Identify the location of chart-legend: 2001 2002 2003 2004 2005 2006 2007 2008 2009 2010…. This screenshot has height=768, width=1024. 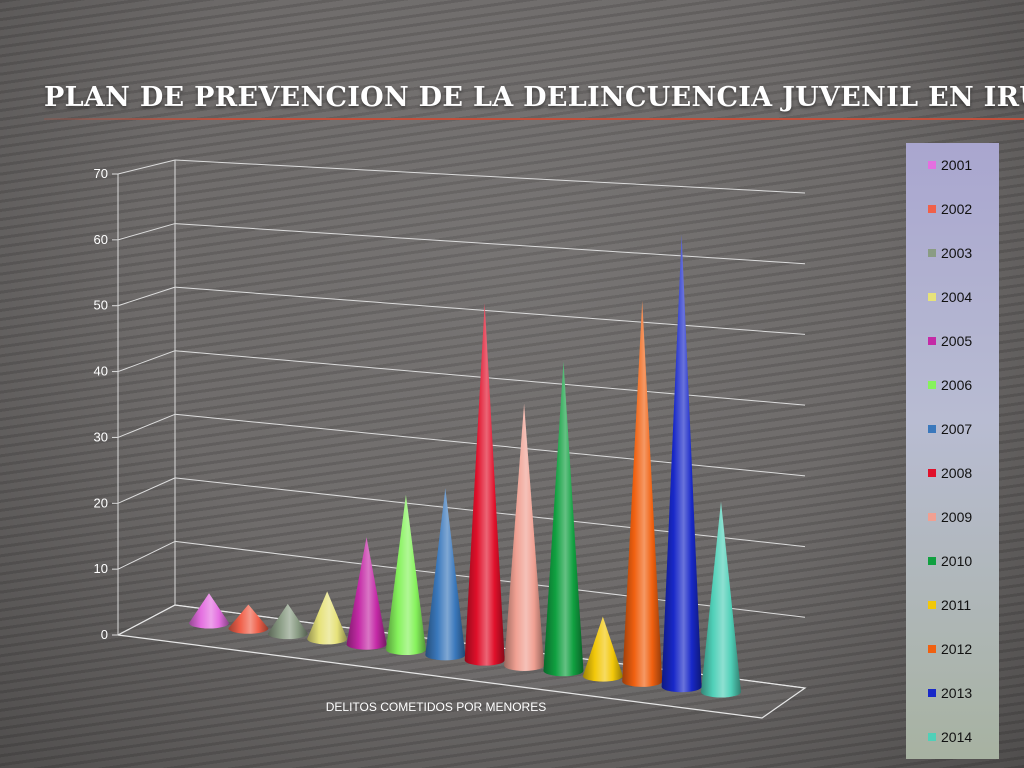
(952, 451).